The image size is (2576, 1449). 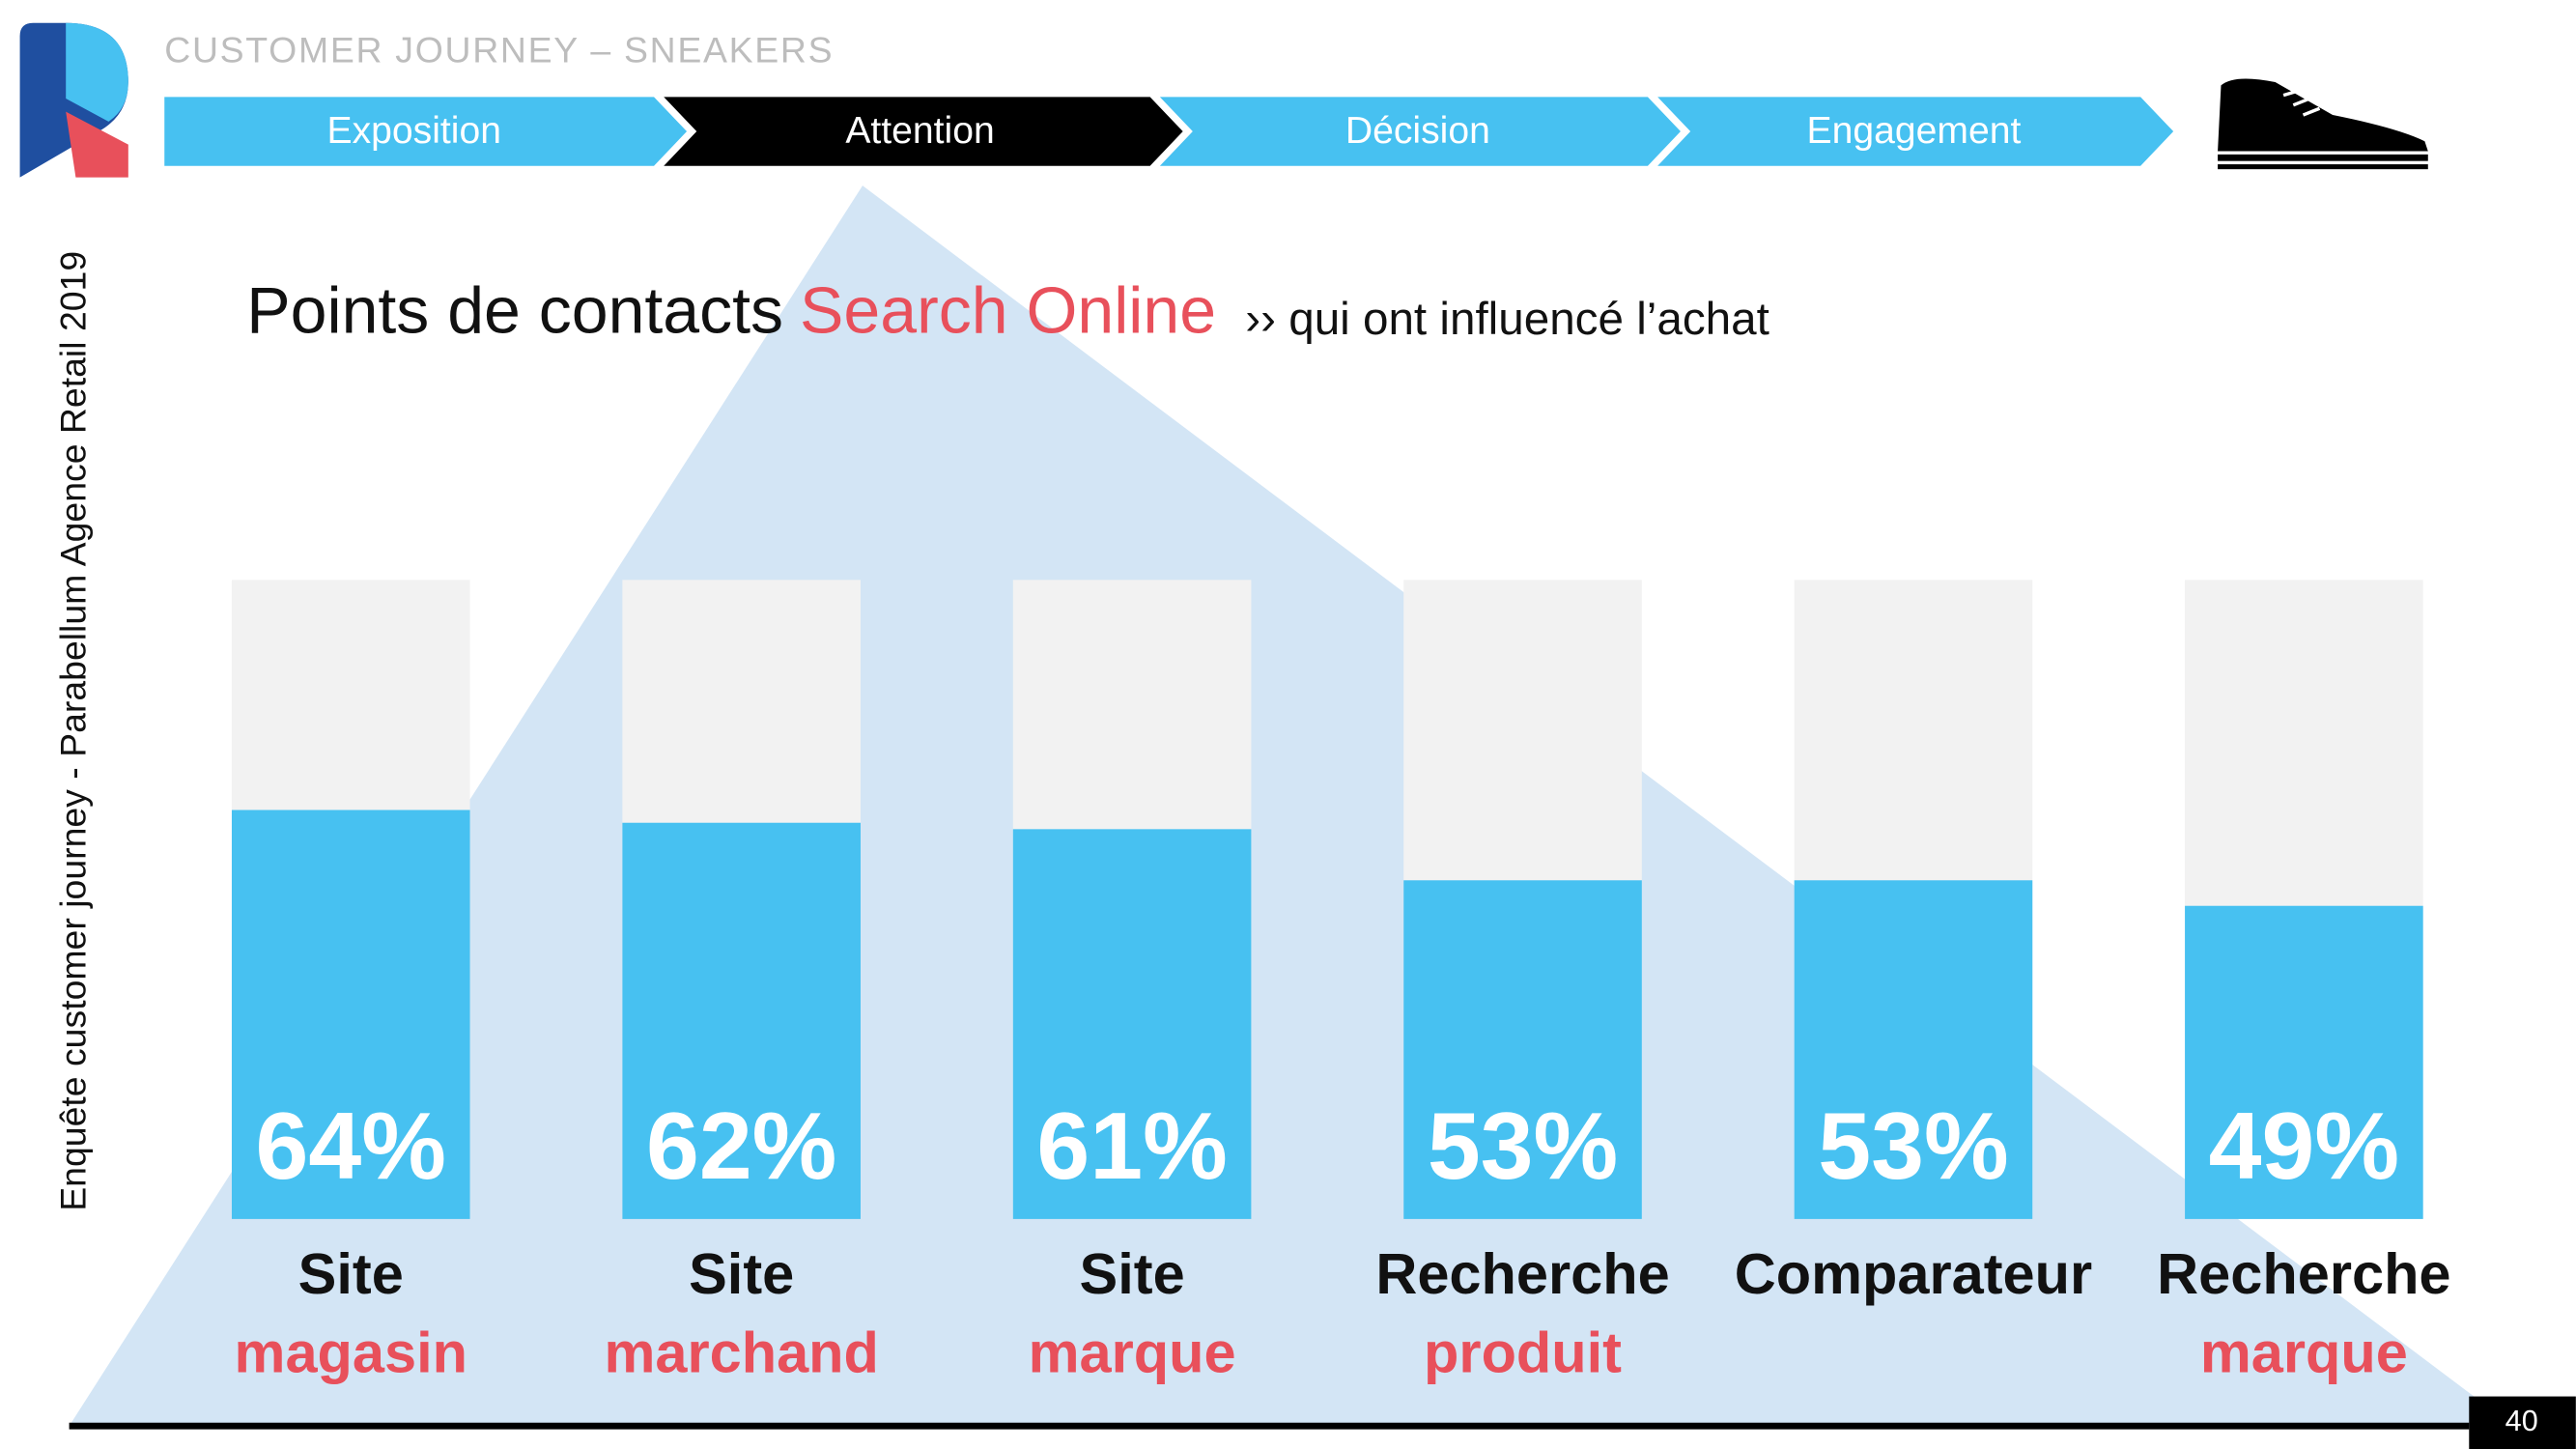 What do you see at coordinates (414, 131) in the screenshot?
I see `step-label: Exposition` at bounding box center [414, 131].